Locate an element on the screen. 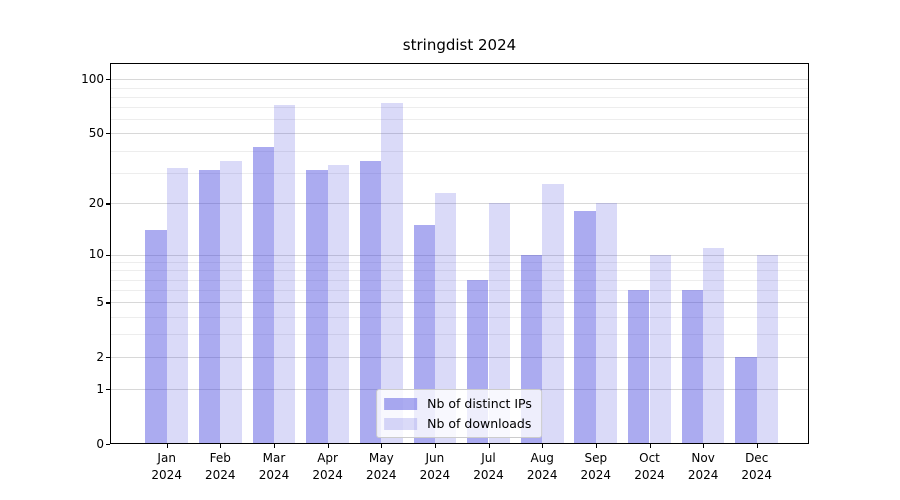 Image resolution: width=900 pixels, height=500 pixels. bar-nb-of-downloads-nov is located at coordinates (714, 345).